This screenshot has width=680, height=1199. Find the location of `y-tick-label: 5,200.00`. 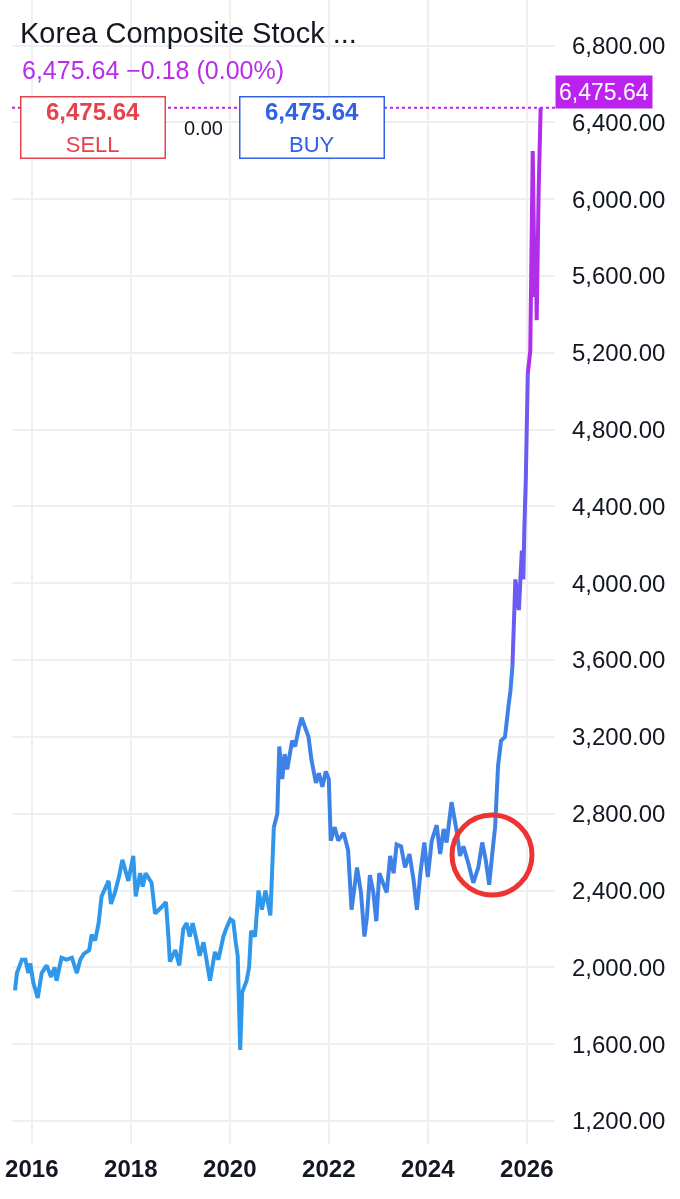

y-tick-label: 5,200.00 is located at coordinates (619, 353).